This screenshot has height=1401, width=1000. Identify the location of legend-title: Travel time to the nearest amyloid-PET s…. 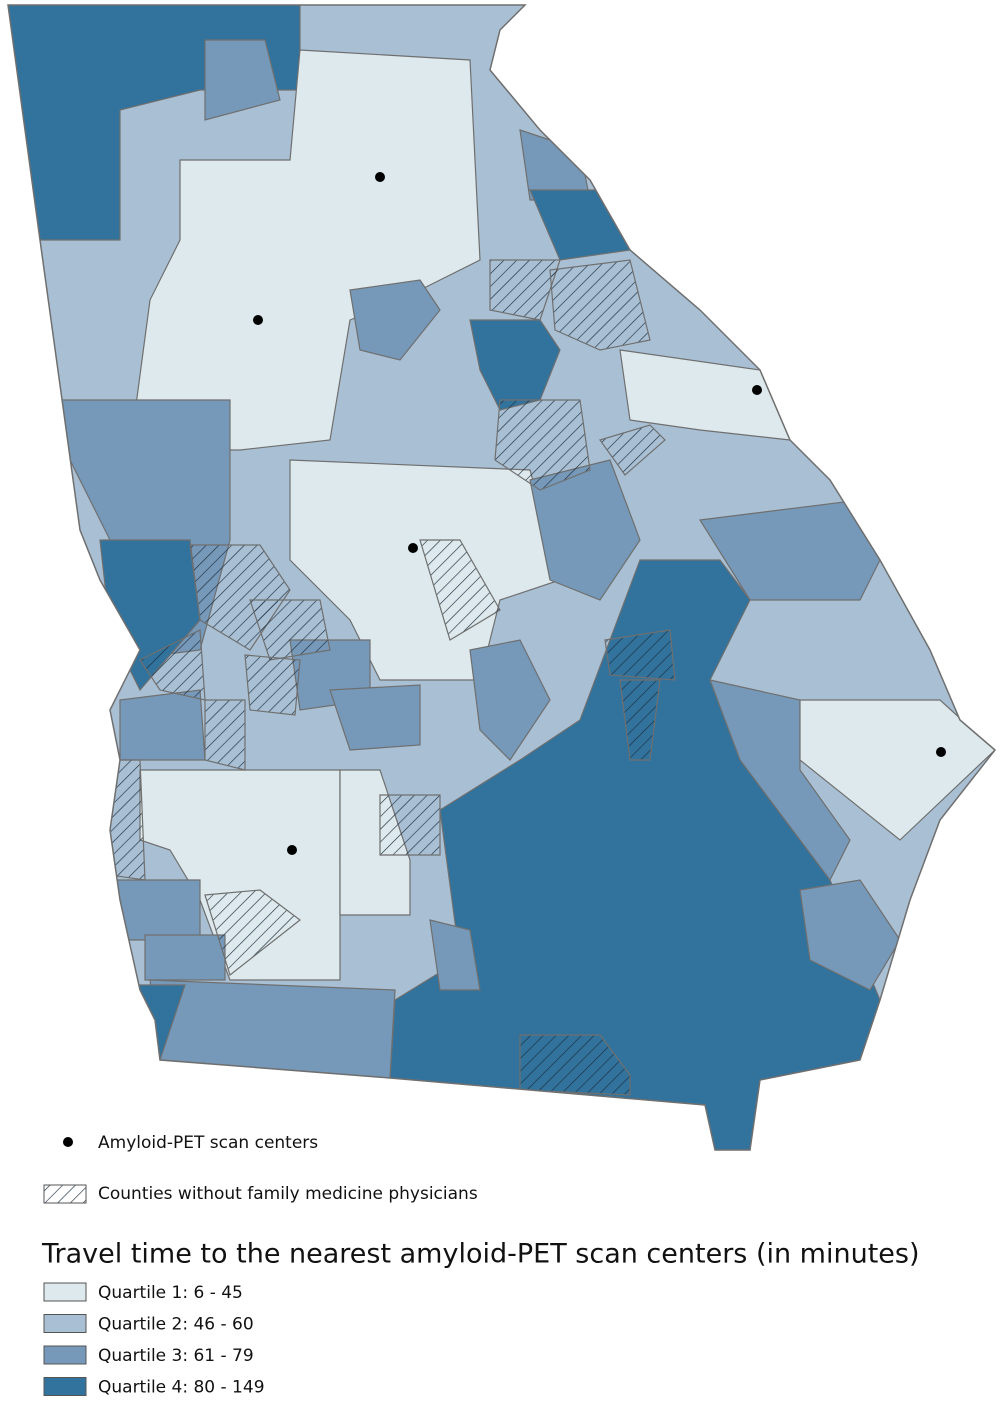
(480, 1254).